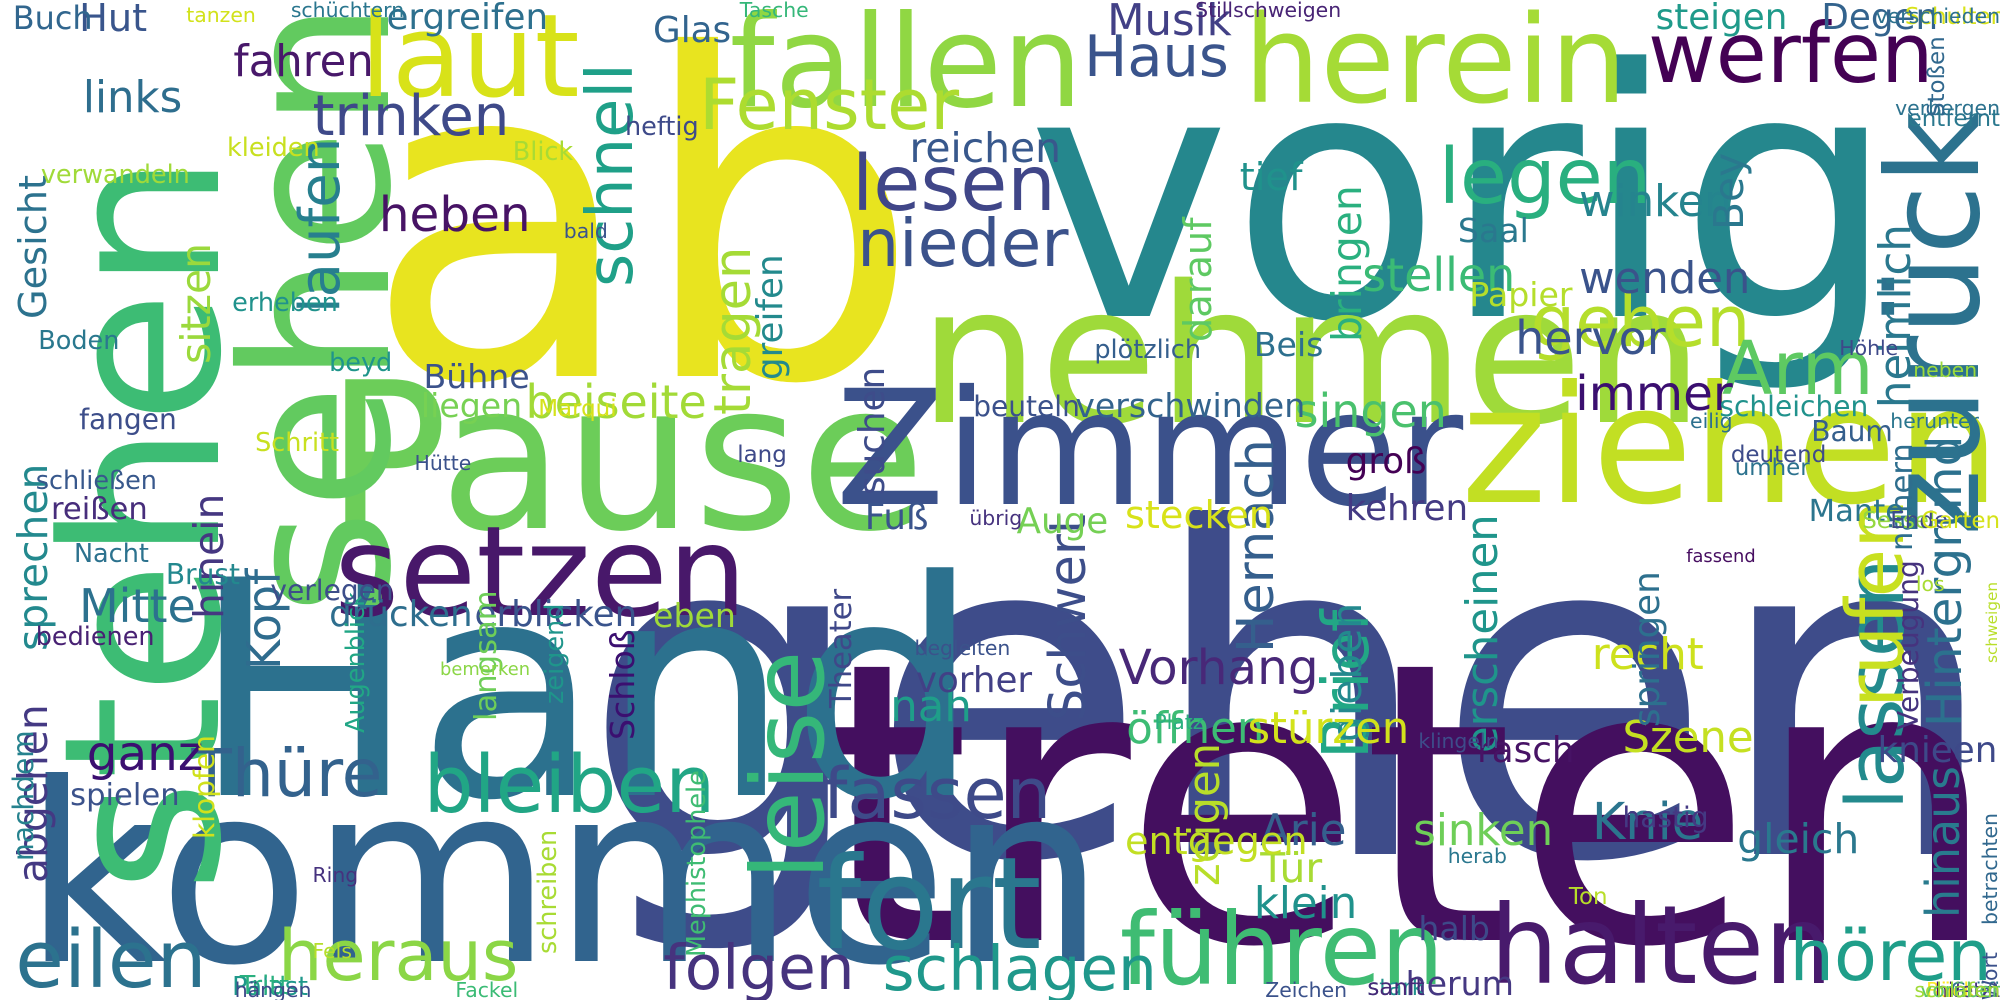 This screenshot has width=2000, height=1000. What do you see at coordinates (1204, 815) in the screenshot?
I see `word-zeigen: zeigen` at bounding box center [1204, 815].